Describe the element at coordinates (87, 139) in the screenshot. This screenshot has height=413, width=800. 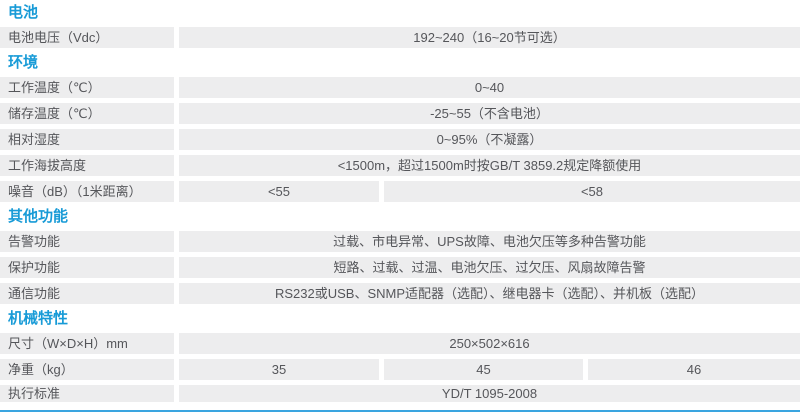
I see `row-label: 相对湿度` at that location.